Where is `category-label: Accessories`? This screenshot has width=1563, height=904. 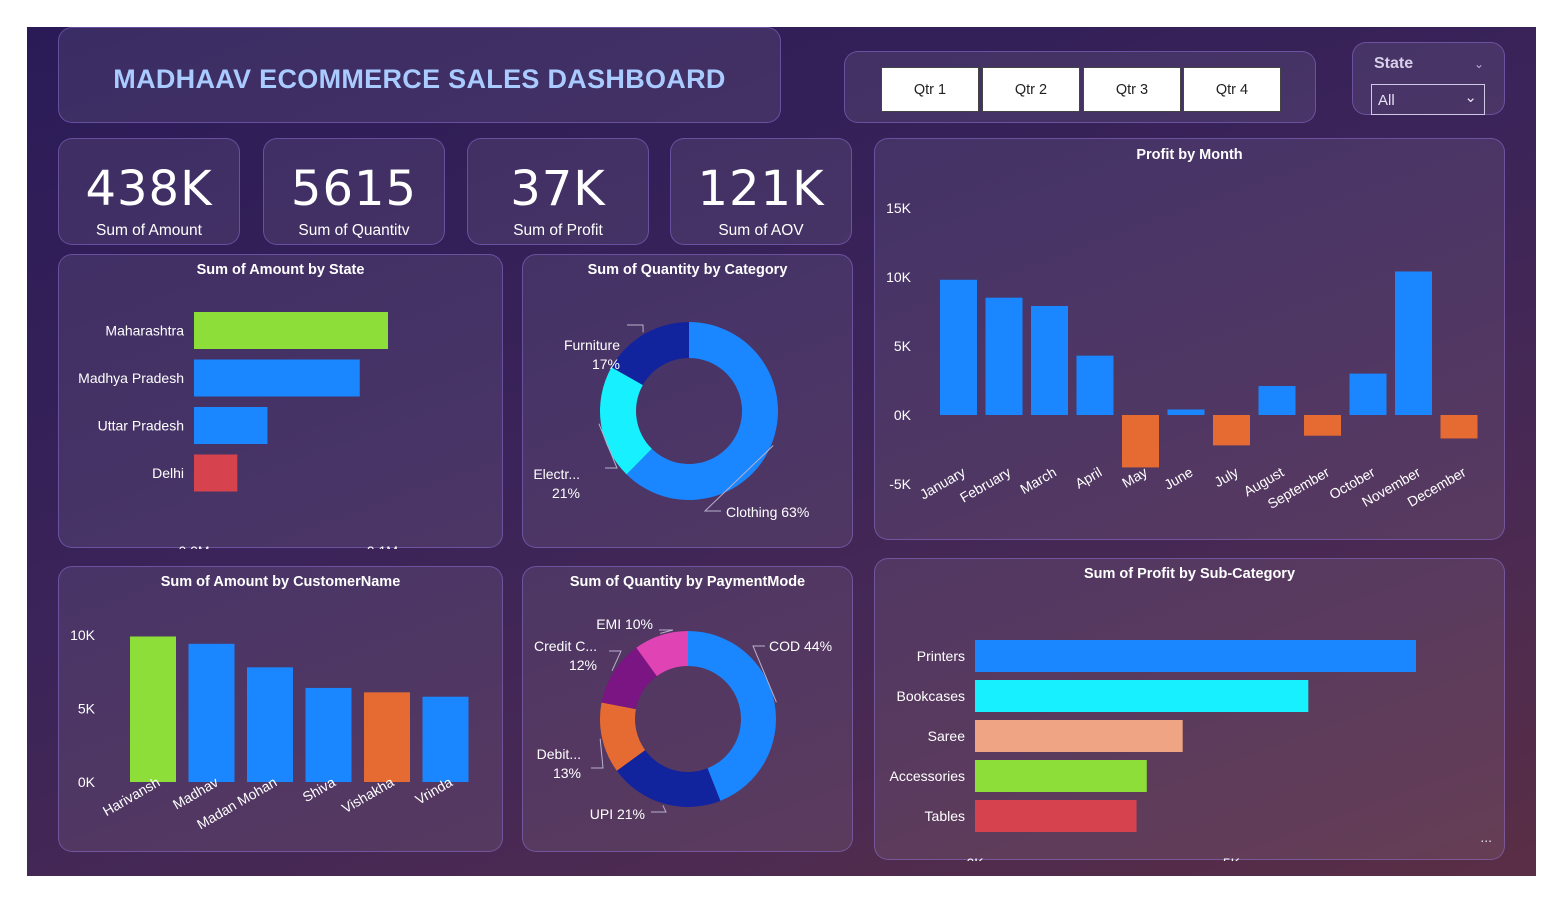
category-label: Accessories is located at coordinates (927, 776).